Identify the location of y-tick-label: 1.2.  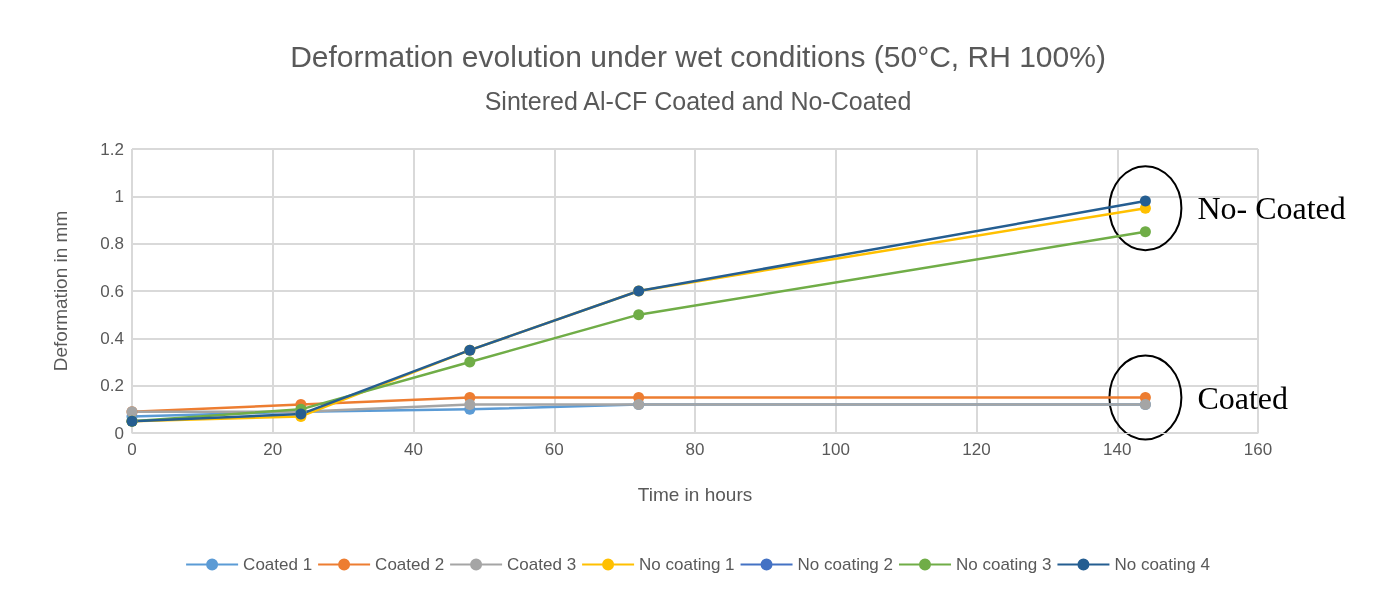
(112, 149).